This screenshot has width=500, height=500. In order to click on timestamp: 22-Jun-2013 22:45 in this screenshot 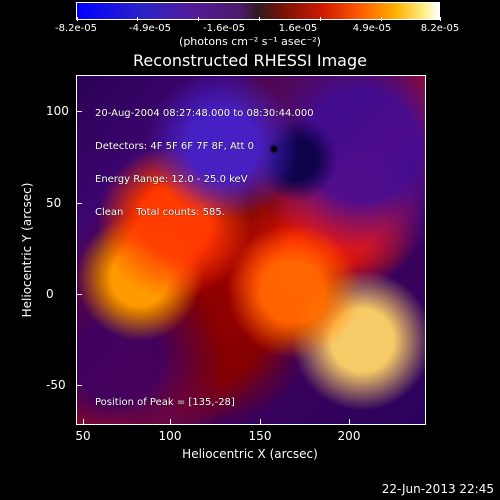, I will do `click(437, 489)`.